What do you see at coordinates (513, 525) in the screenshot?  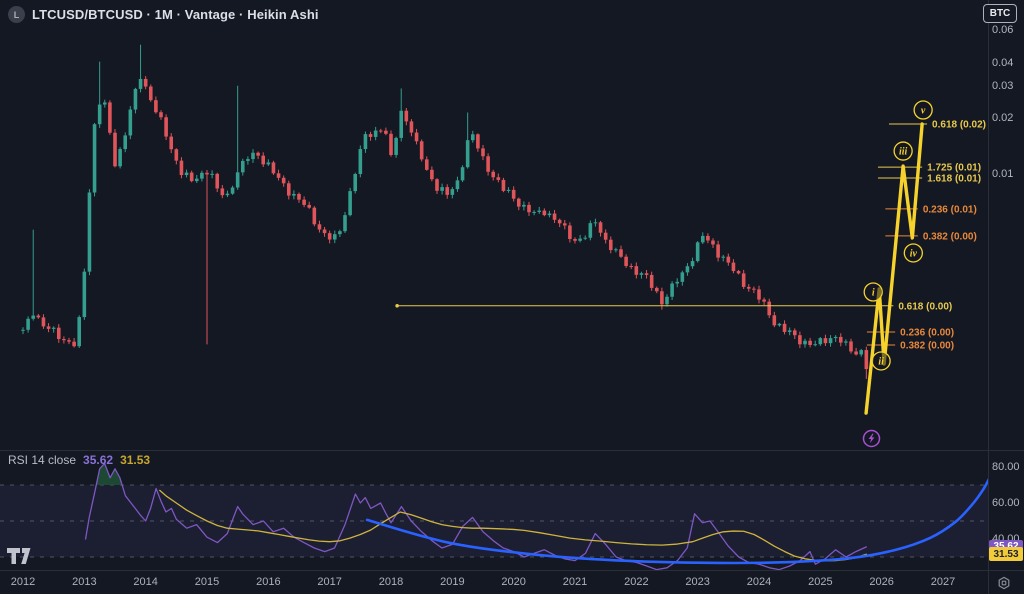 I see `rsi-ma-line` at bounding box center [513, 525].